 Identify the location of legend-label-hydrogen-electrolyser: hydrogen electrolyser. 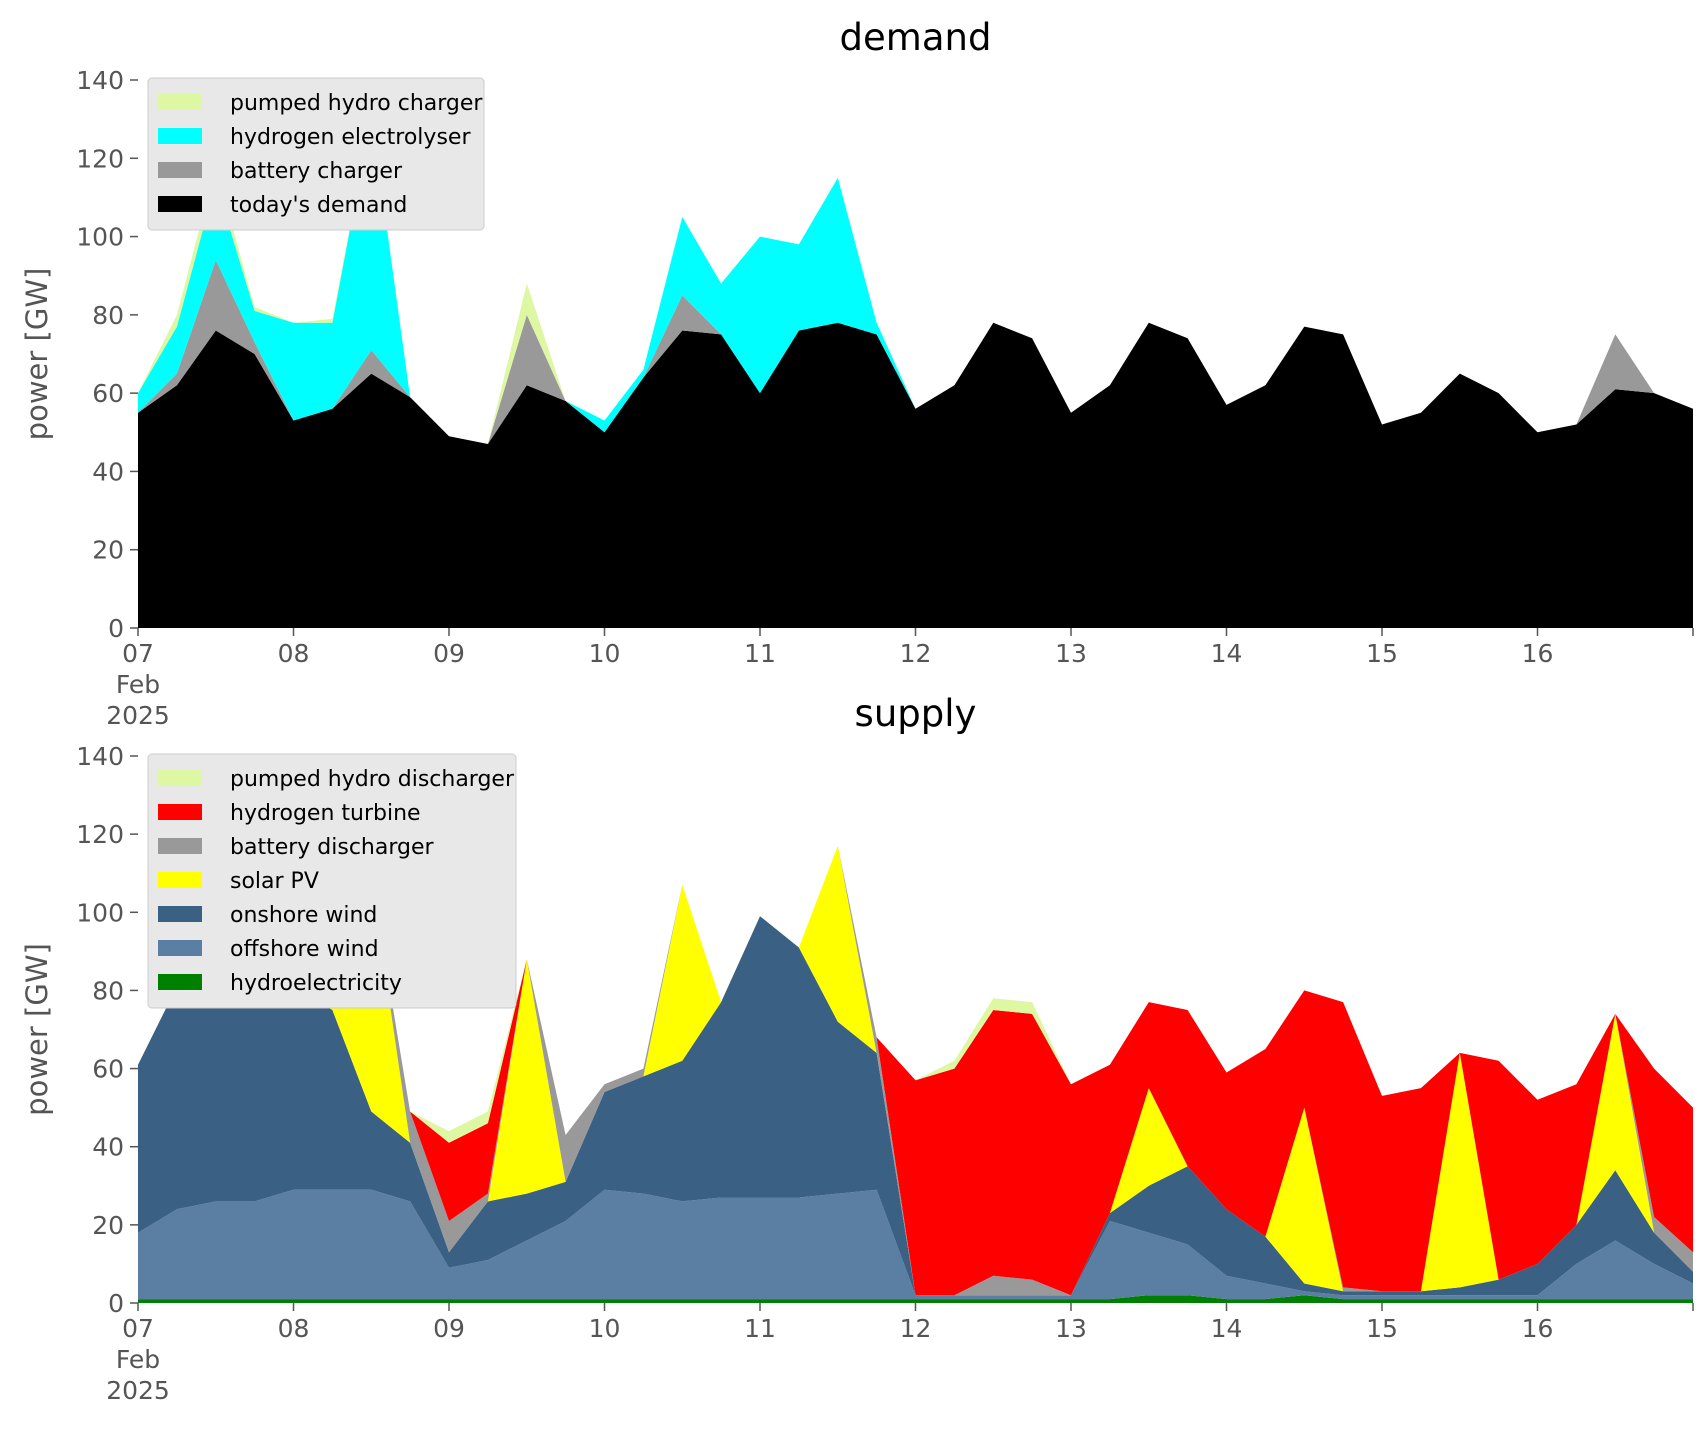
(350, 137).